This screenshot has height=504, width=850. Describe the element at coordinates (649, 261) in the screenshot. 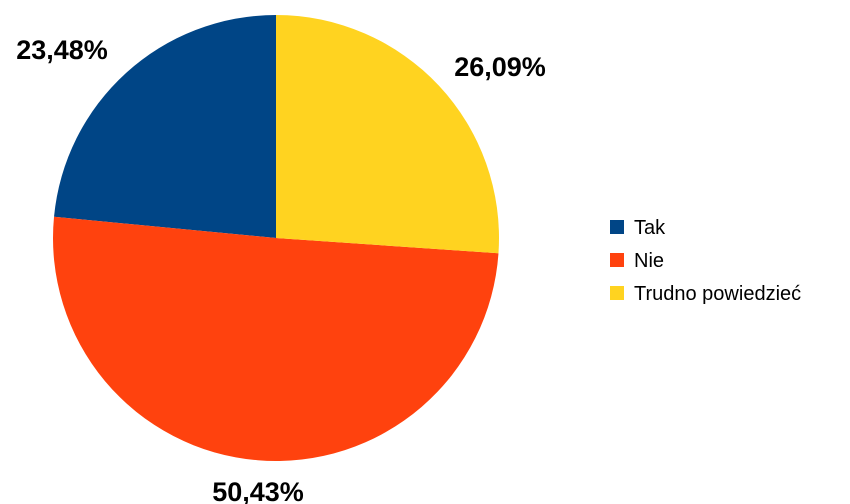

I see `legend-label-nie: Nie` at that location.